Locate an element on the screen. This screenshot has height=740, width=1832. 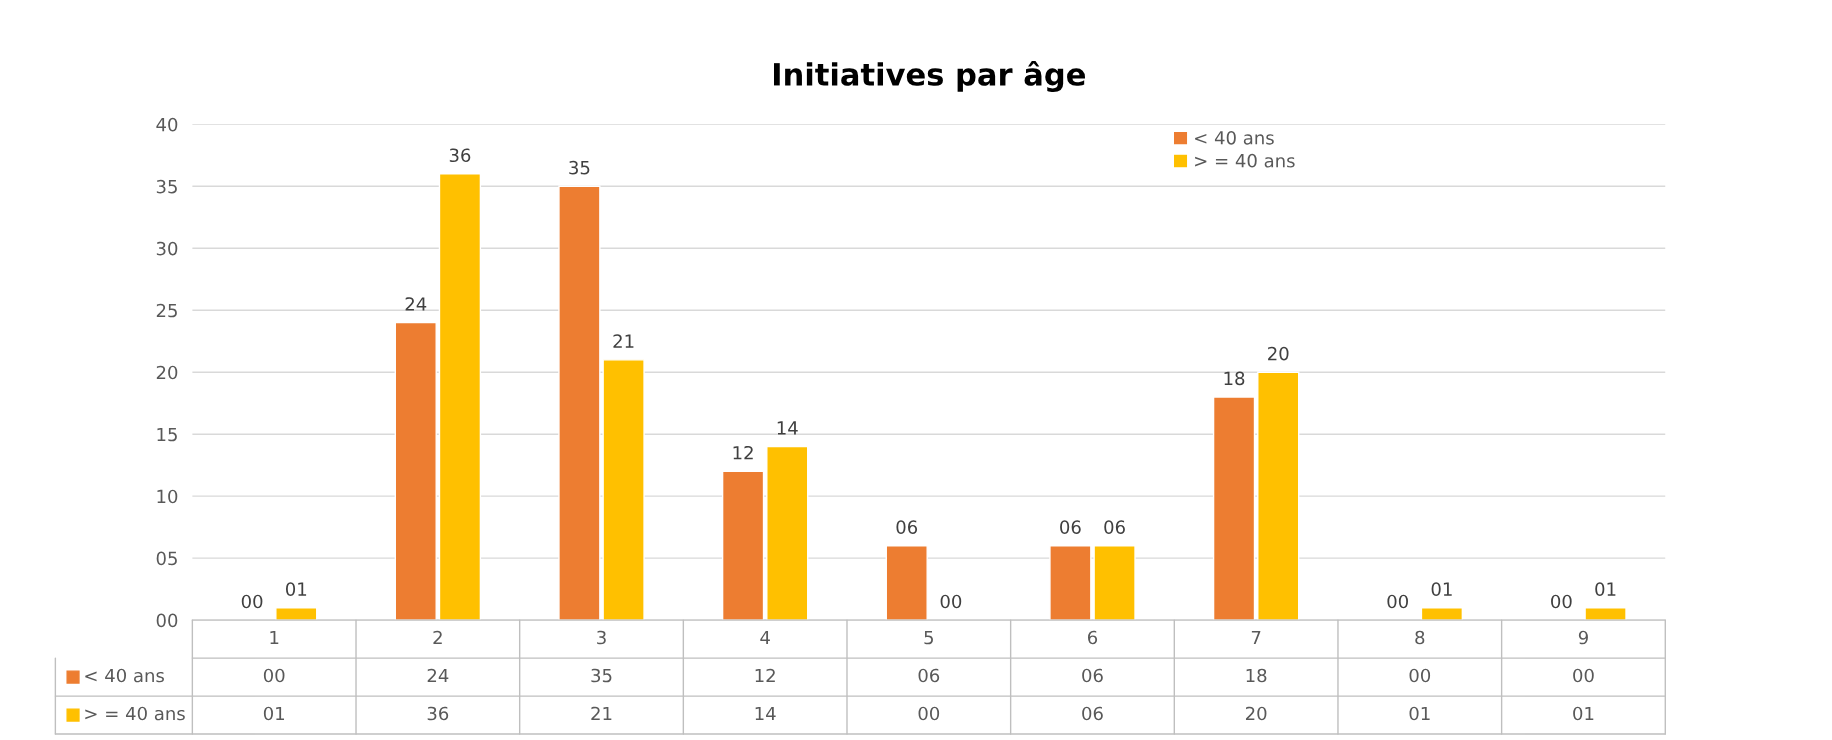
x-tick-label: 2 is located at coordinates (437, 637).